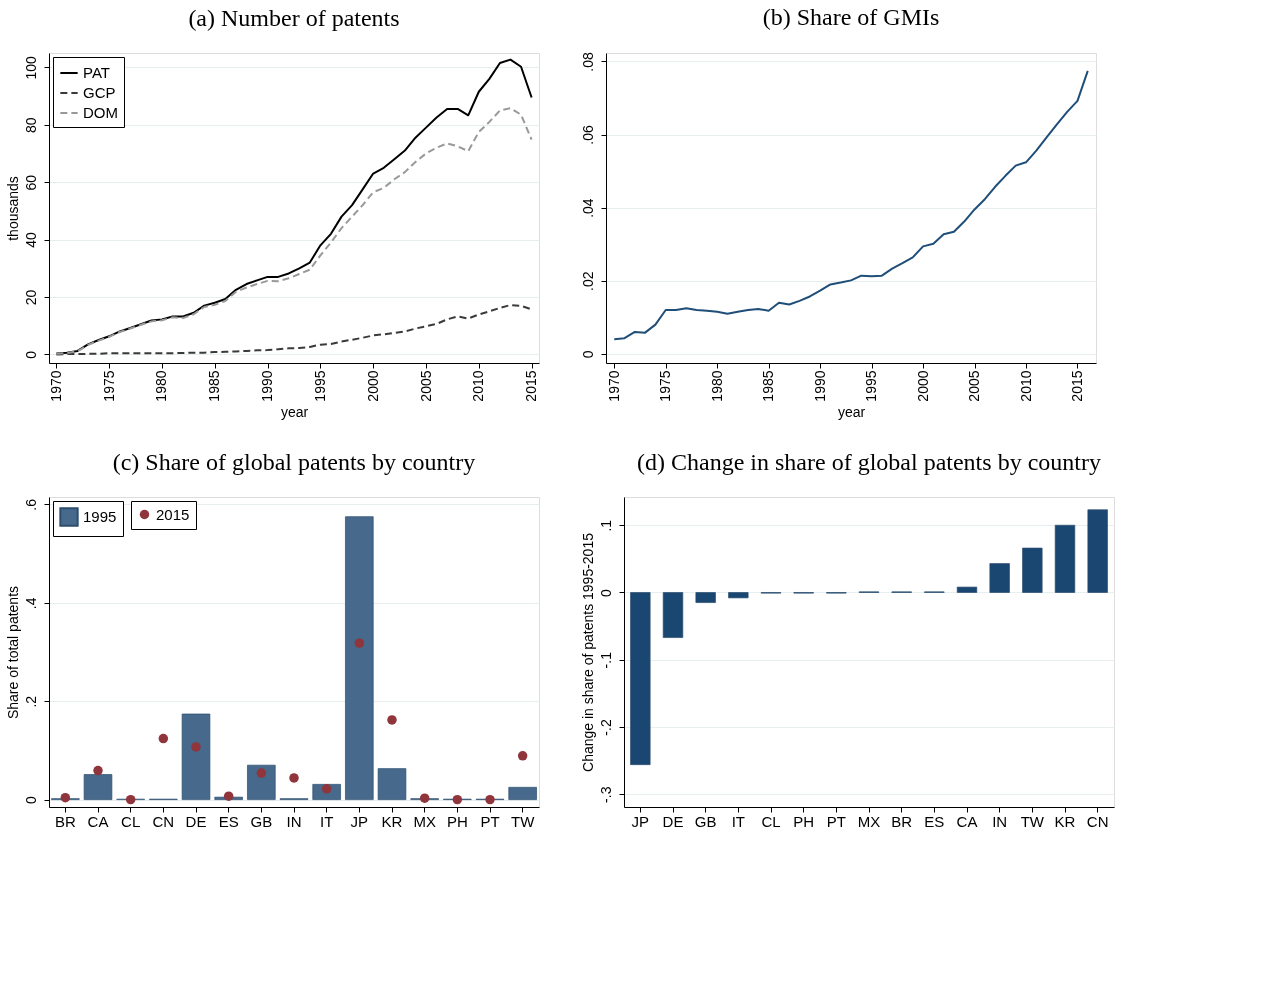  I want to click on legend-label: DOM, so click(100, 112).